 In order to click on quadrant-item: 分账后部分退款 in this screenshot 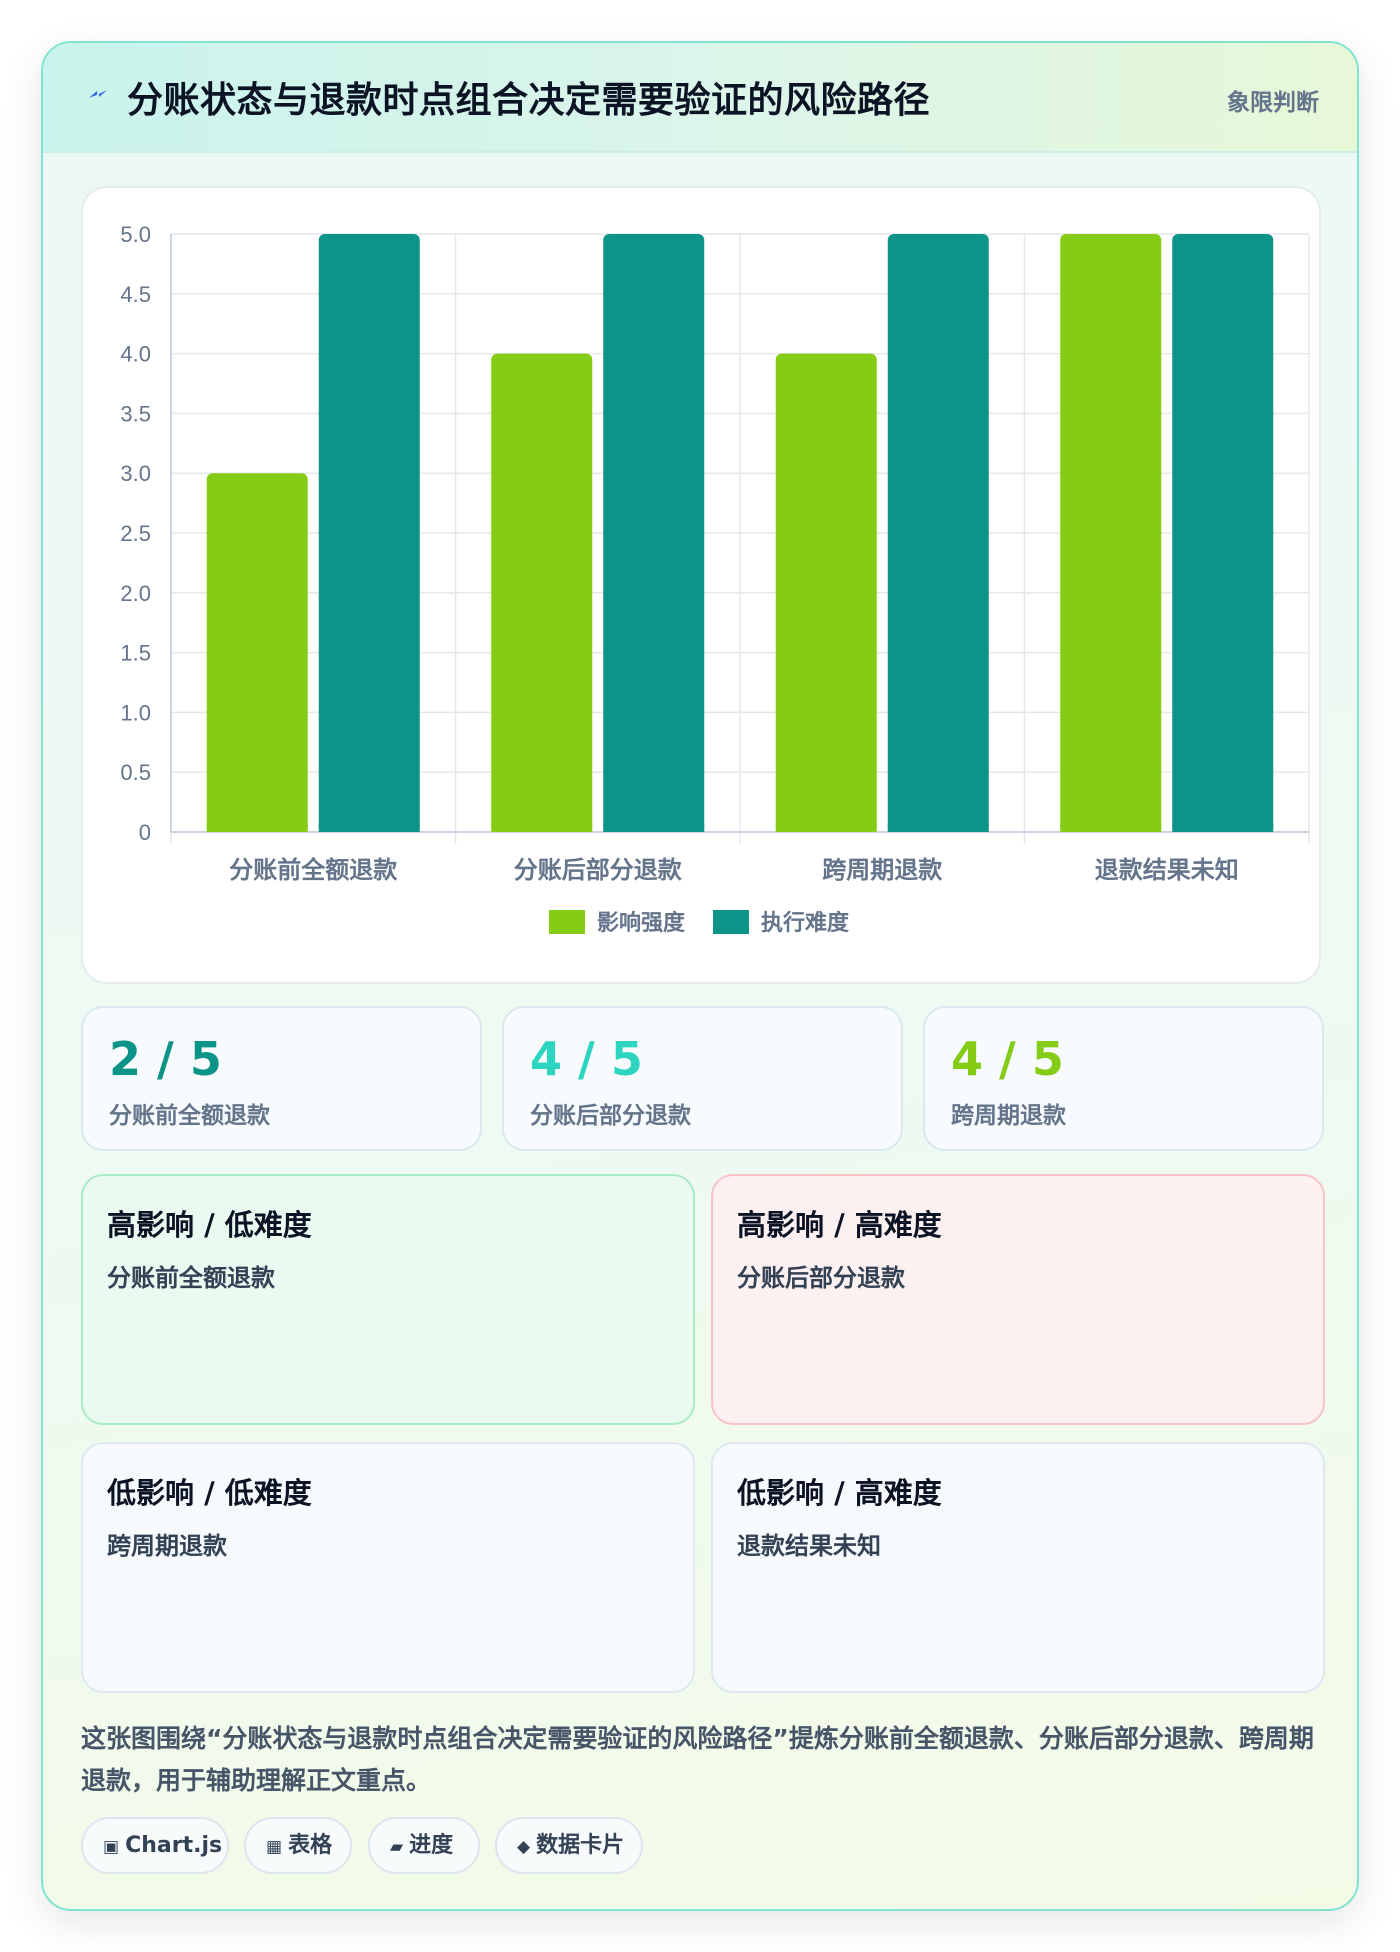, I will do `click(821, 1278)`.